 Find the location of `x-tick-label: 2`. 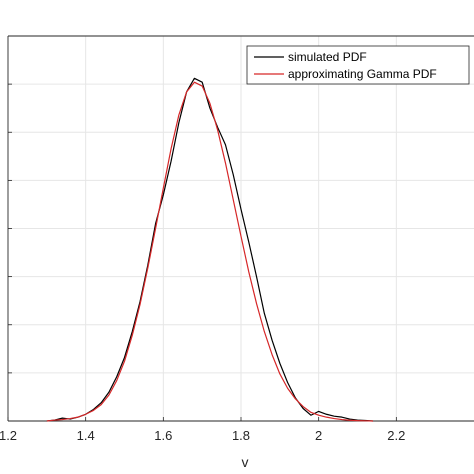

x-tick-label: 2 is located at coordinates (318, 435).